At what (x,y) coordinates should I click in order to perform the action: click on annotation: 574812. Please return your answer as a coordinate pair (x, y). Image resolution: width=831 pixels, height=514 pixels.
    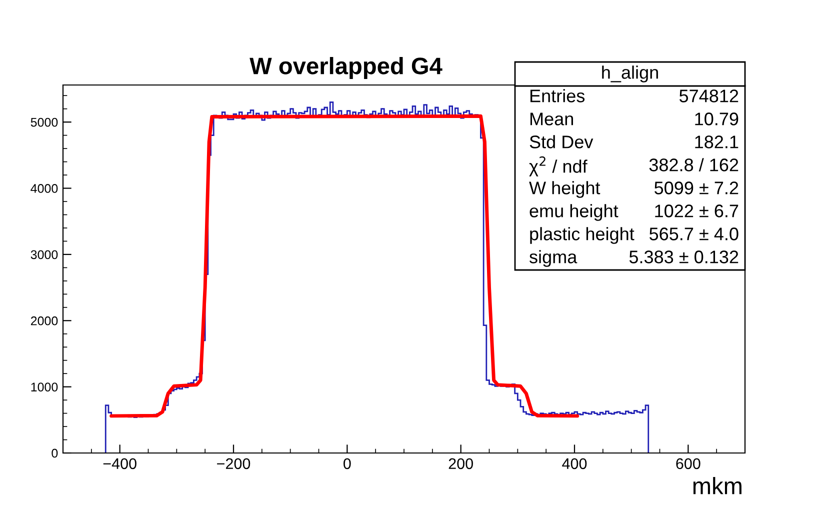
    Looking at the image, I should click on (708, 96).